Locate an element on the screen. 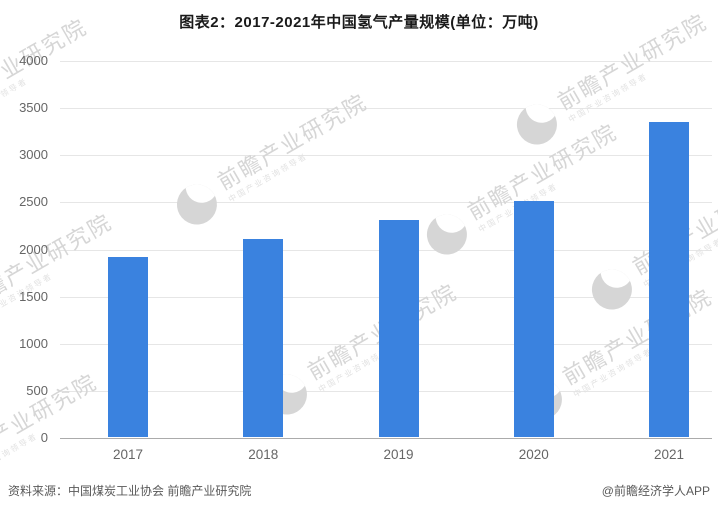  y-axis-tick-4000: 4000 is located at coordinates (33, 60).